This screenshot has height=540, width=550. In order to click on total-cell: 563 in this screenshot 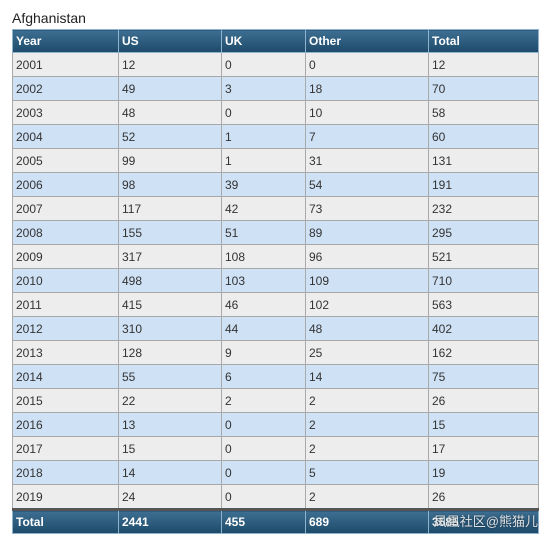, I will do `click(483, 304)`.